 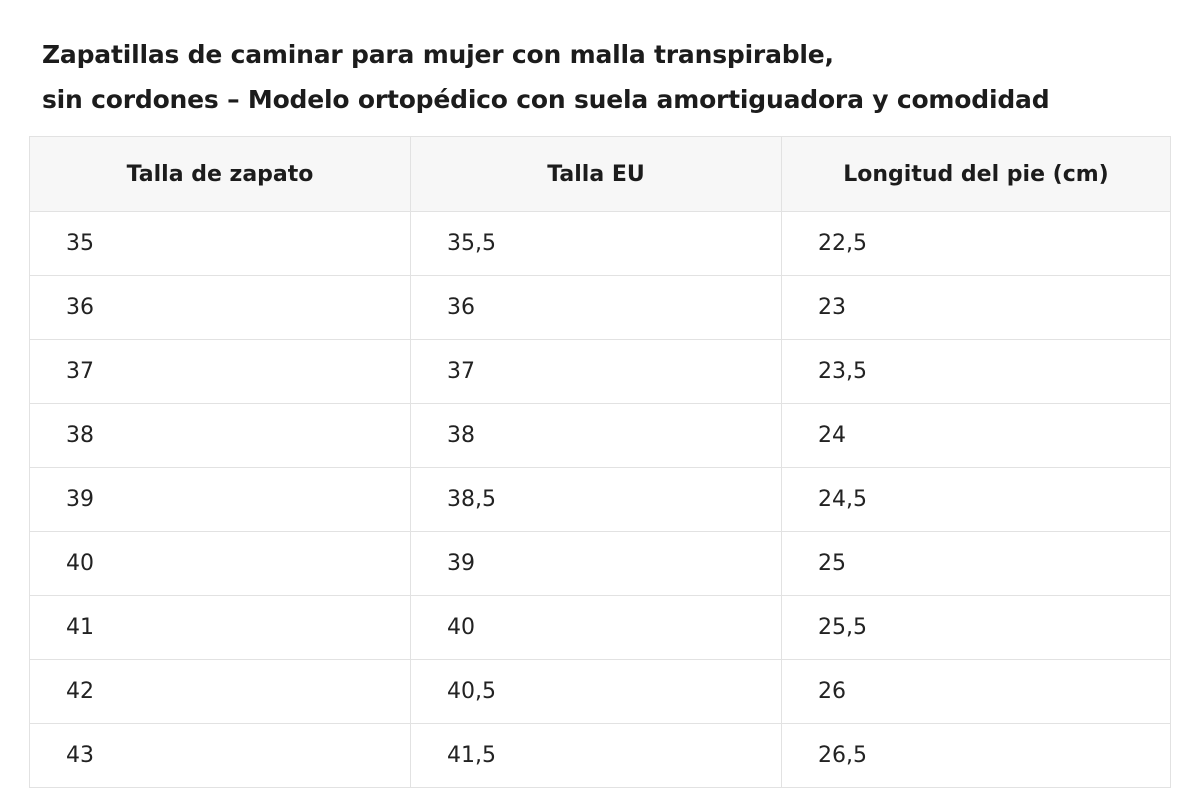 What do you see at coordinates (976, 691) in the screenshot?
I see `cell-foot-length: 26` at bounding box center [976, 691].